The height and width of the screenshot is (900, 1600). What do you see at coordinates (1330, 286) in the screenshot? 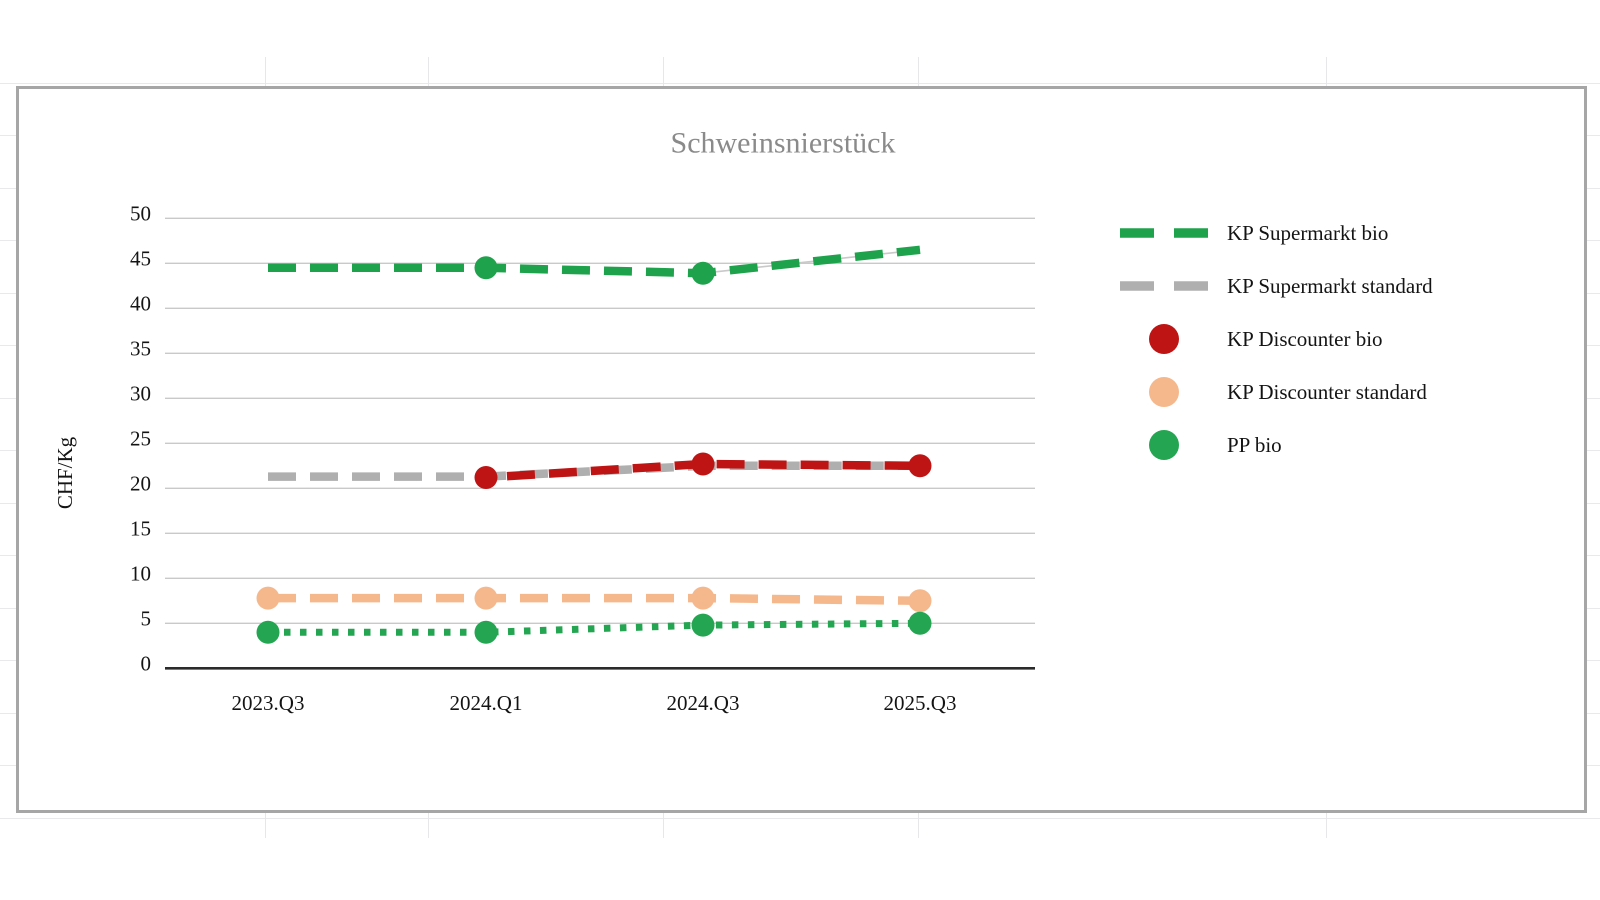
I see `legend-label: KP Supermarkt standard` at bounding box center [1330, 286].